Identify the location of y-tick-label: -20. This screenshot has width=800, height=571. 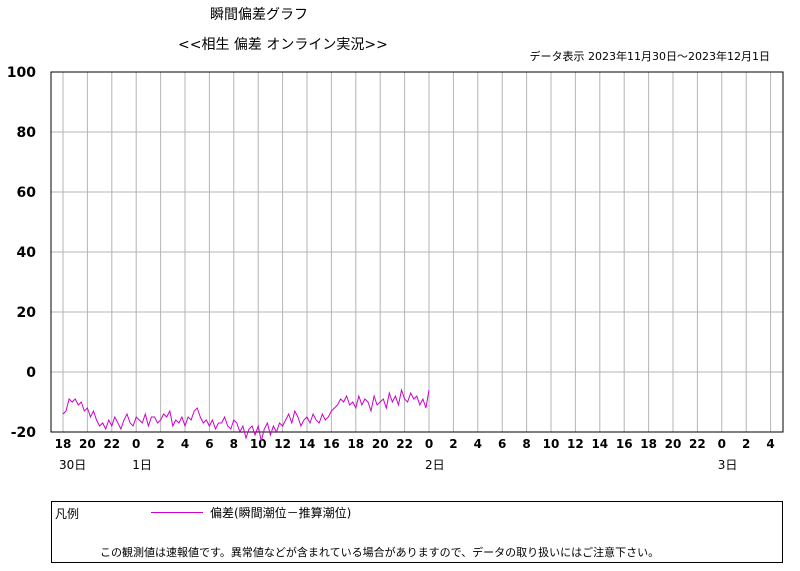
(24, 433).